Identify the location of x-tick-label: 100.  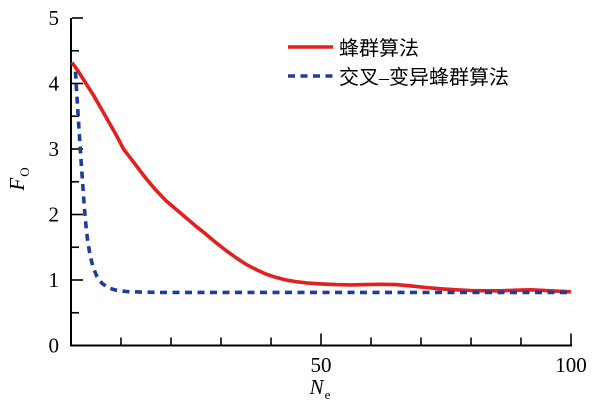
(571, 365).